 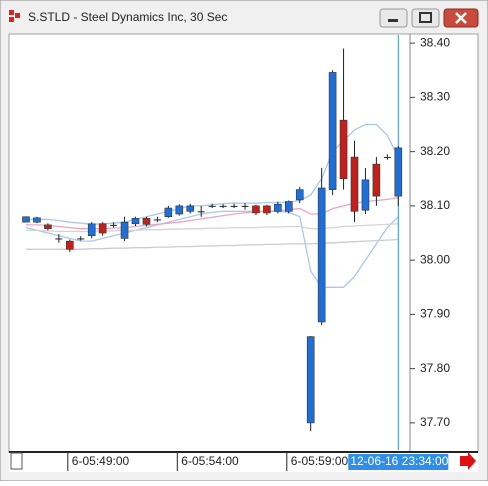 What do you see at coordinates (425, 18) in the screenshot?
I see `maximize-button` at bounding box center [425, 18].